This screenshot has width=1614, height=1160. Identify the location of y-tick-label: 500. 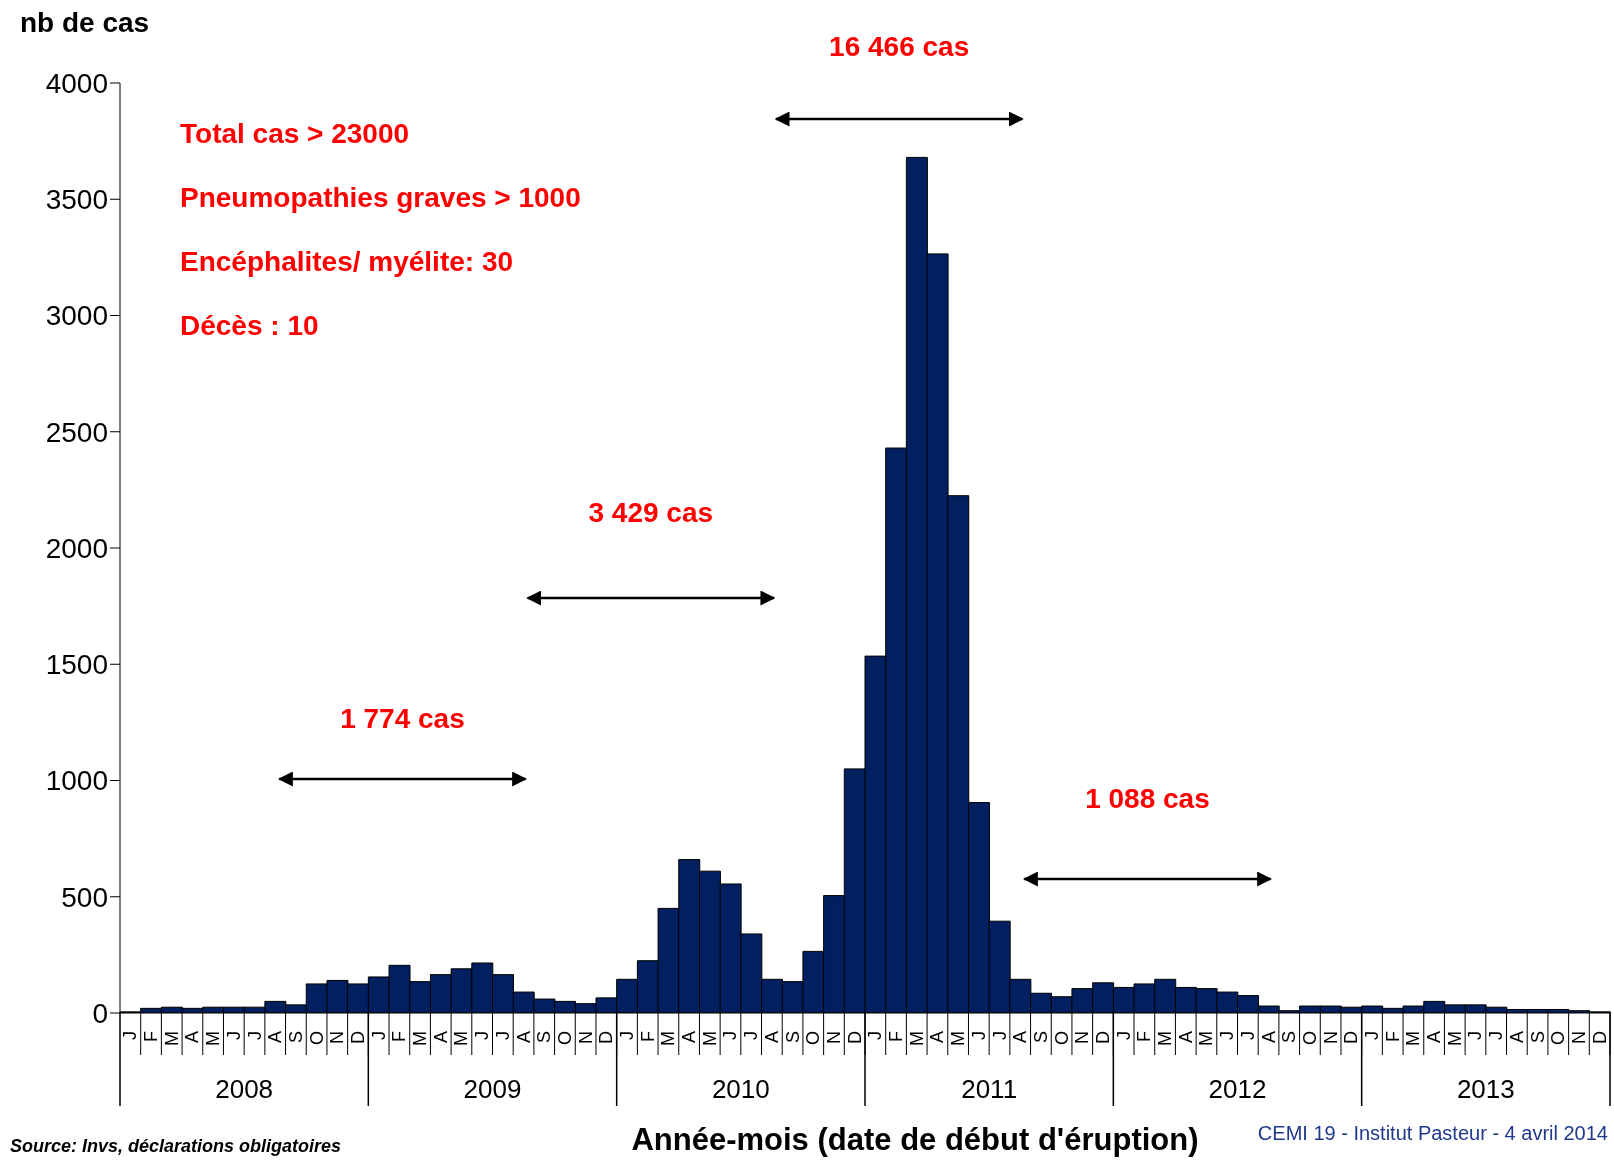
(84, 897).